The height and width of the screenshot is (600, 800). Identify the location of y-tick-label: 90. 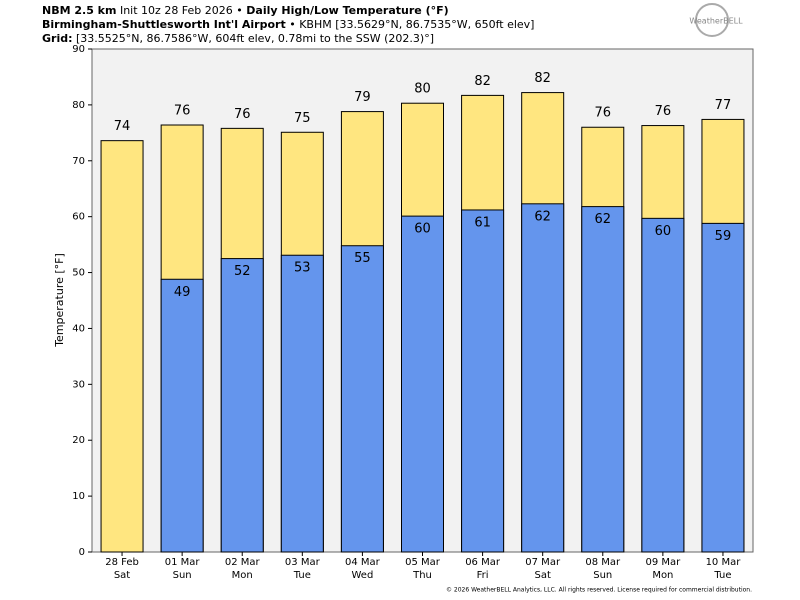
(78, 49).